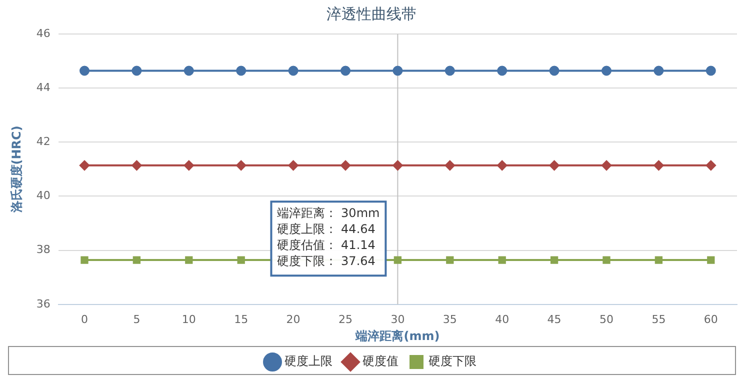  I want to click on y-tick-label: 38, so click(43, 249).